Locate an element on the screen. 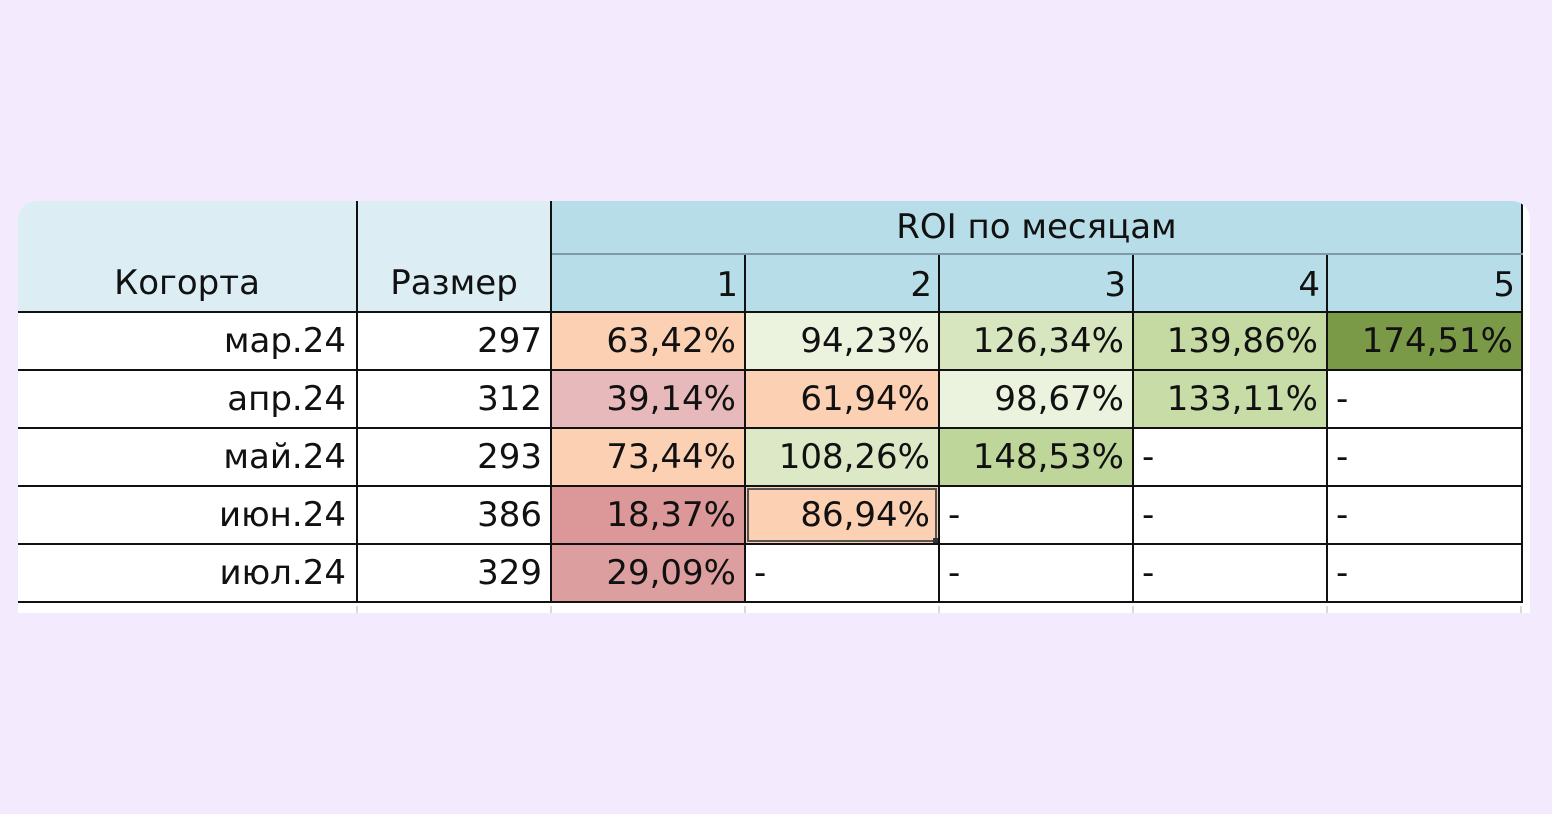  header-roi-by-month: ROI по месяцам is located at coordinates (1037, 228).